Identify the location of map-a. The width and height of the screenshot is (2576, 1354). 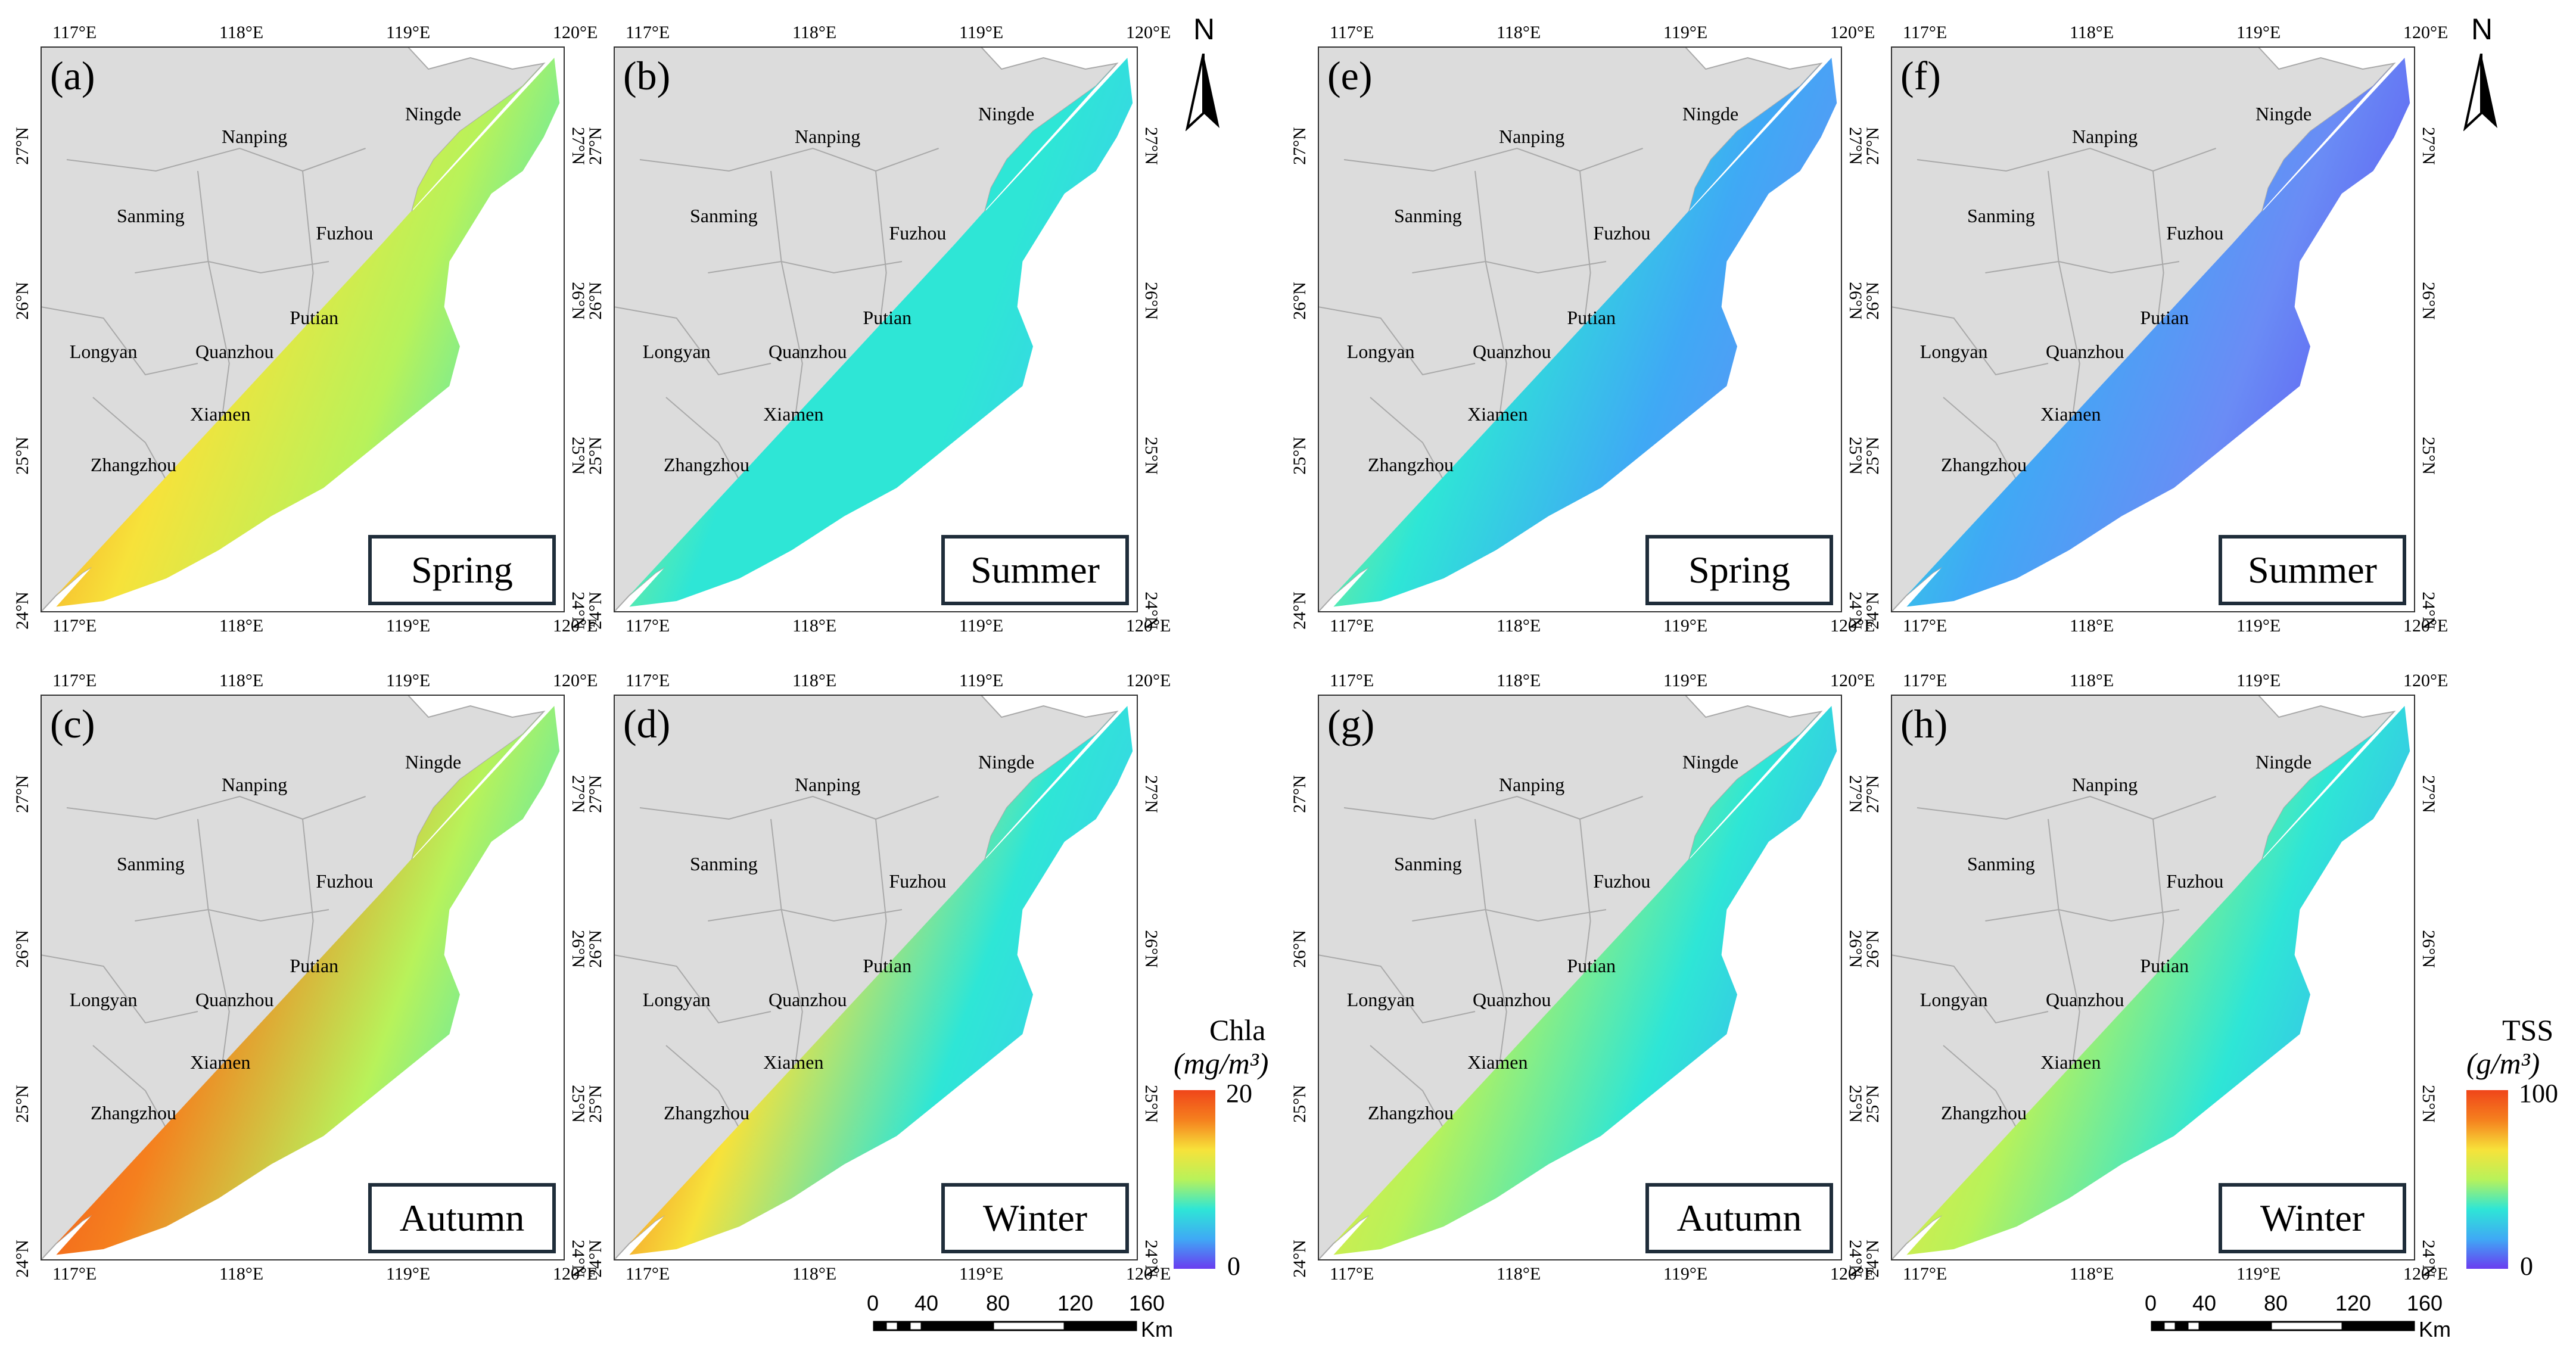
(303, 329).